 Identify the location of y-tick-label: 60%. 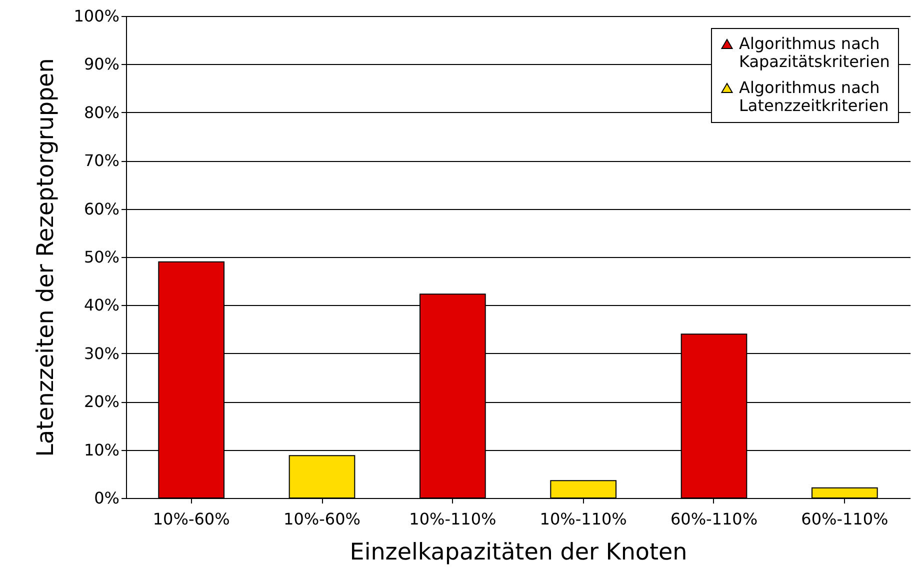
(102, 208).